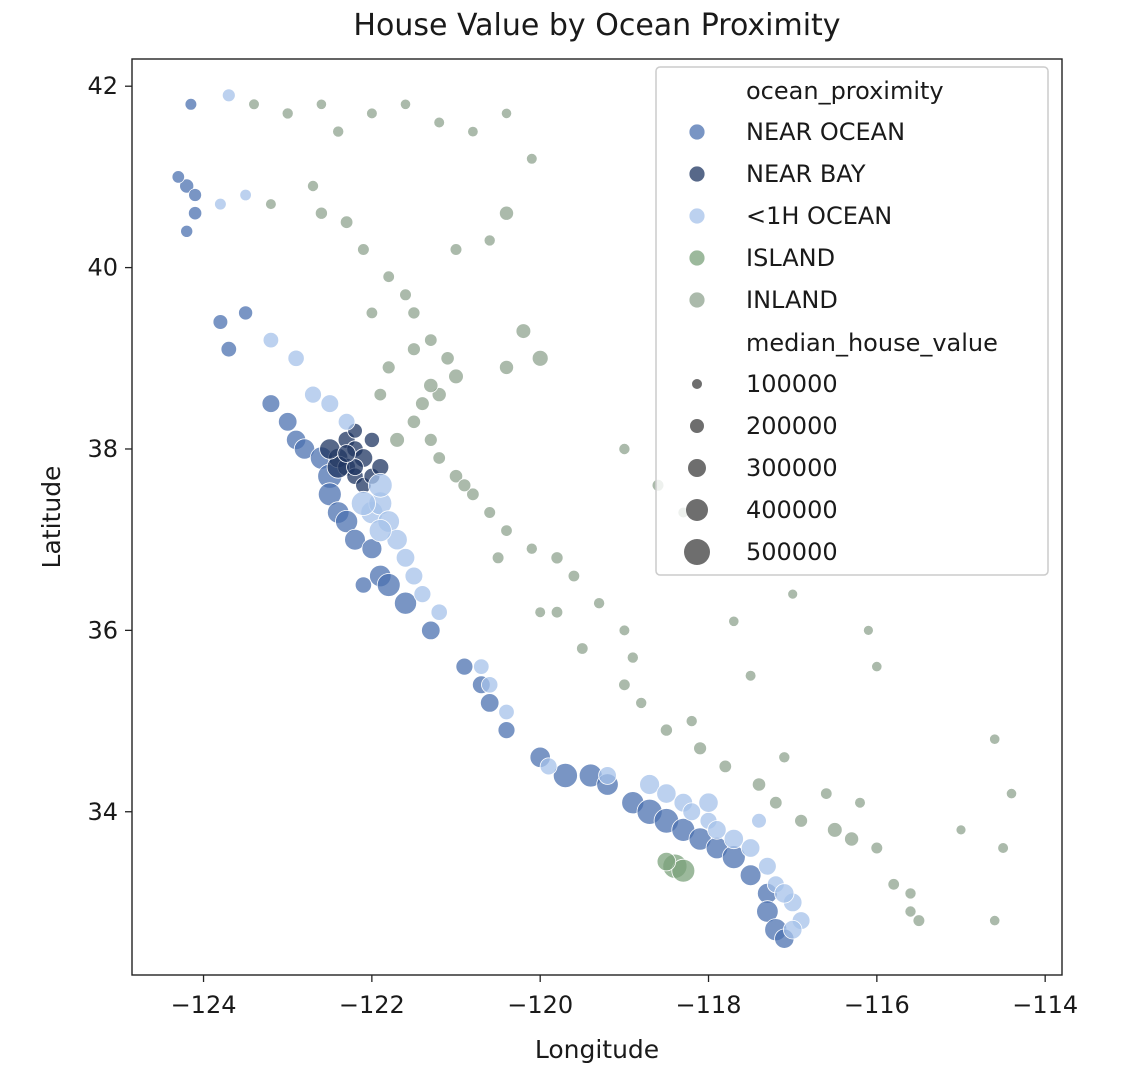  Describe the element at coordinates (228, 95) in the screenshot. I see `point--1h-ocean-36` at that location.